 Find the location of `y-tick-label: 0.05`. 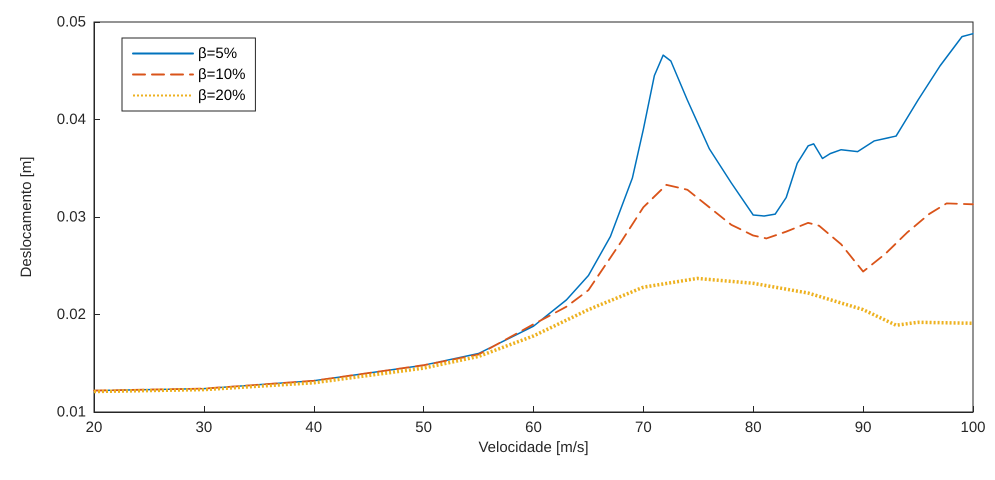

y-tick-label: 0.05 is located at coordinates (71, 22).